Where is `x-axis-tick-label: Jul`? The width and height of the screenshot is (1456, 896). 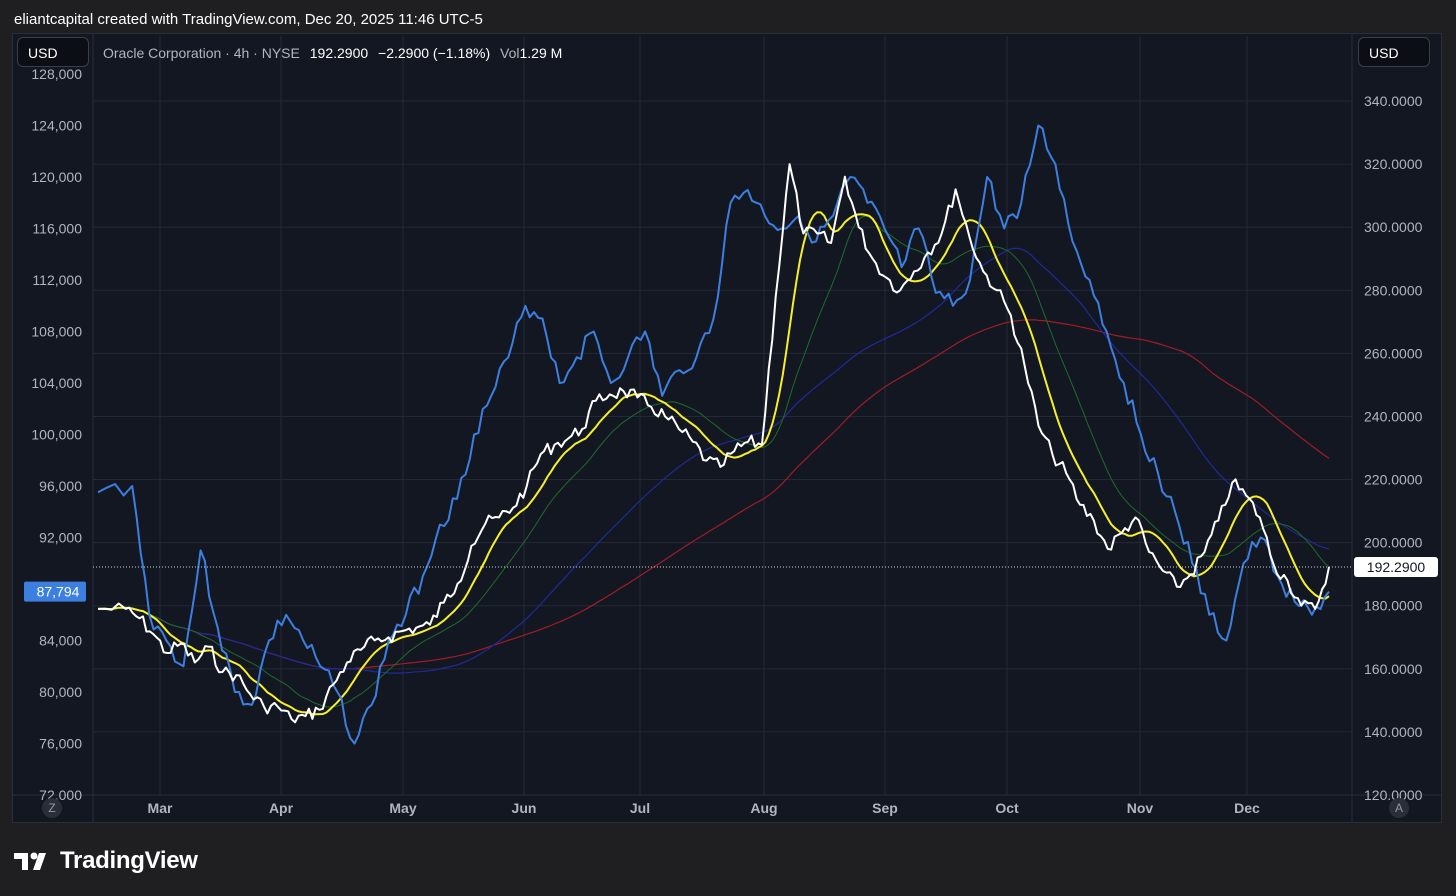
x-axis-tick-label: Jul is located at coordinates (640, 808).